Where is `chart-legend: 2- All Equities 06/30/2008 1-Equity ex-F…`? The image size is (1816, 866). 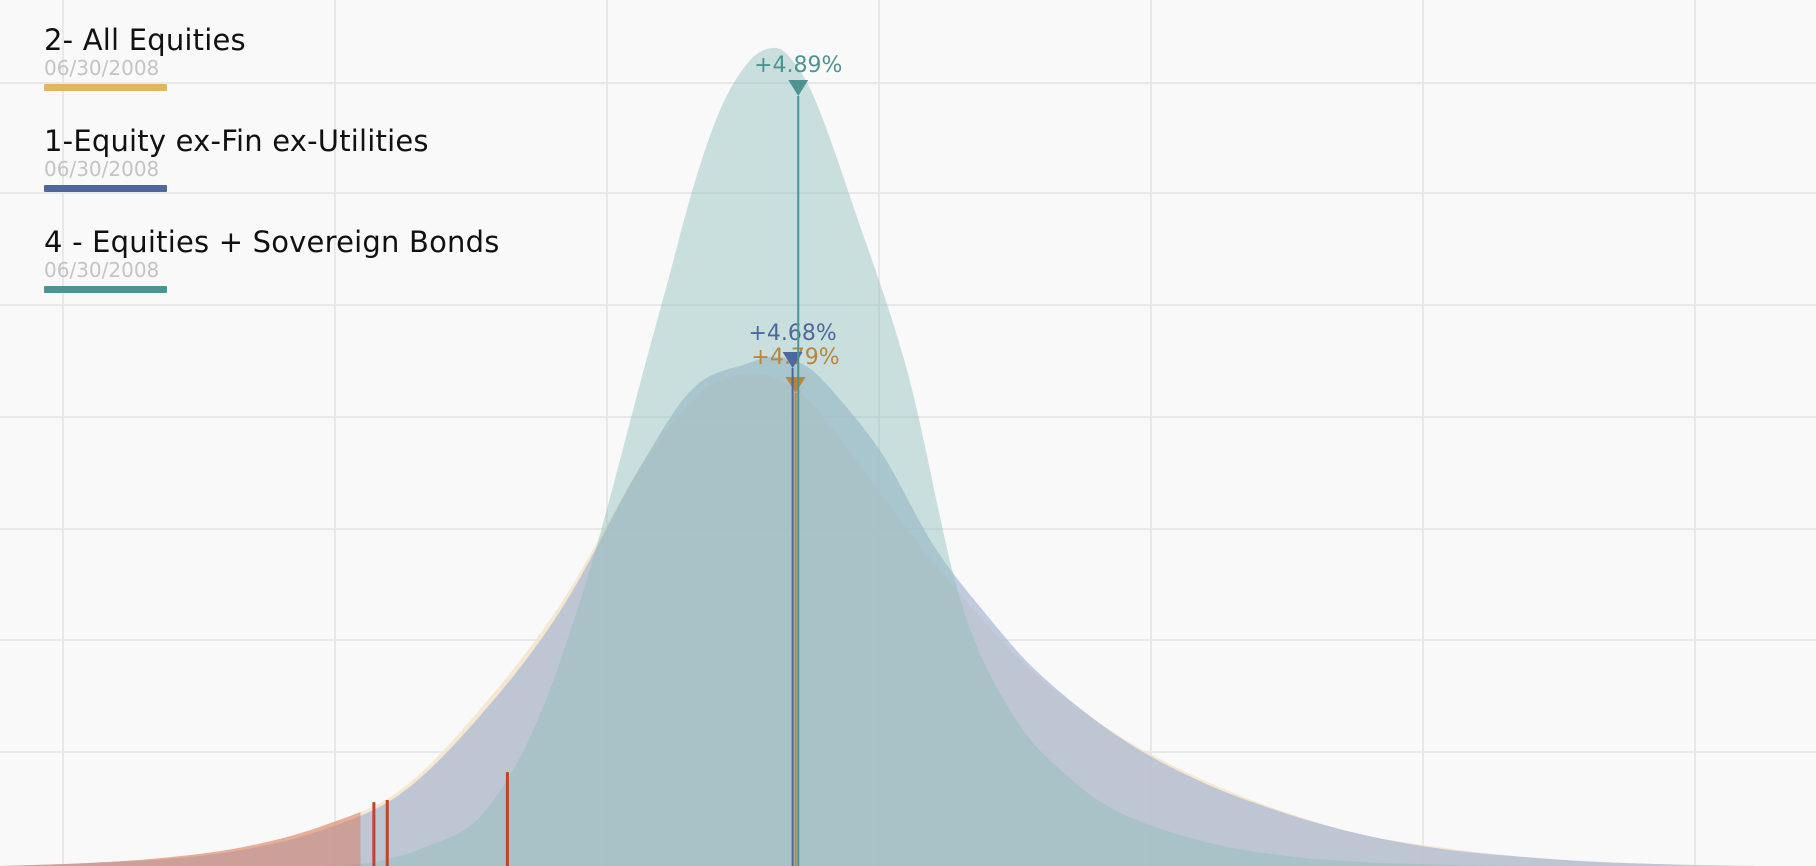 chart-legend: 2- All Equities 06/30/2008 1-Equity ex-F… is located at coordinates (272, 173).